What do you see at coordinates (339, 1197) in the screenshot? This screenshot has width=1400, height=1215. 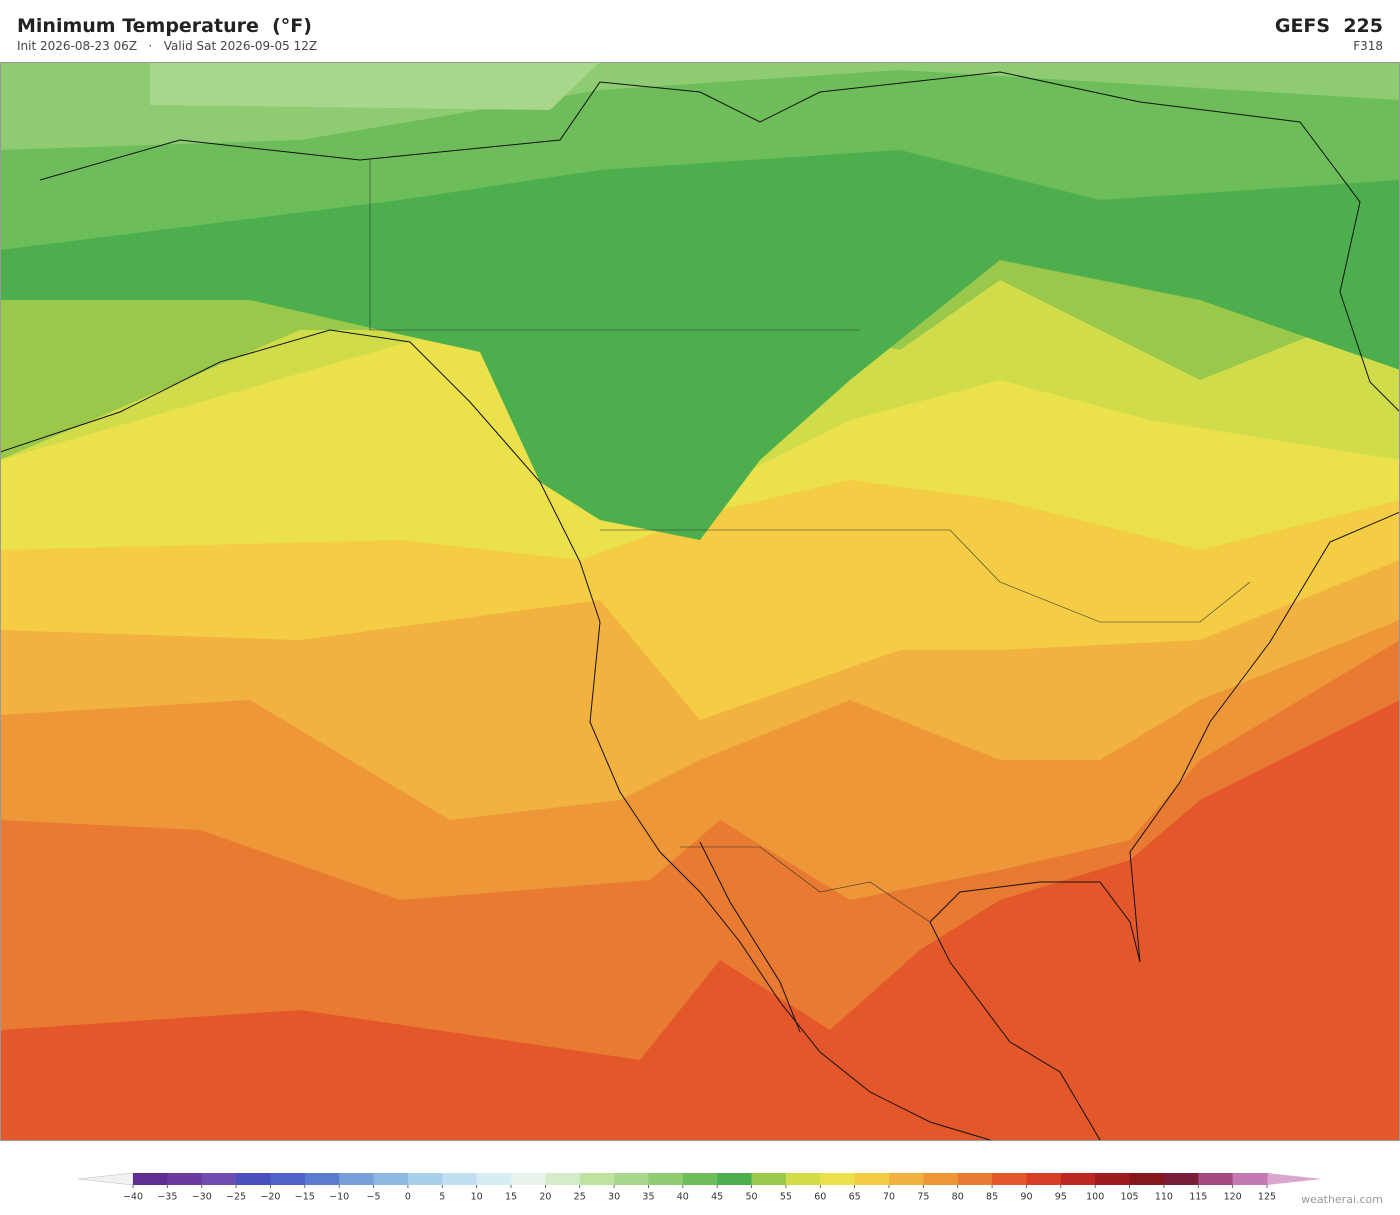 I see `colorbar-tick-label: −10` at bounding box center [339, 1197].